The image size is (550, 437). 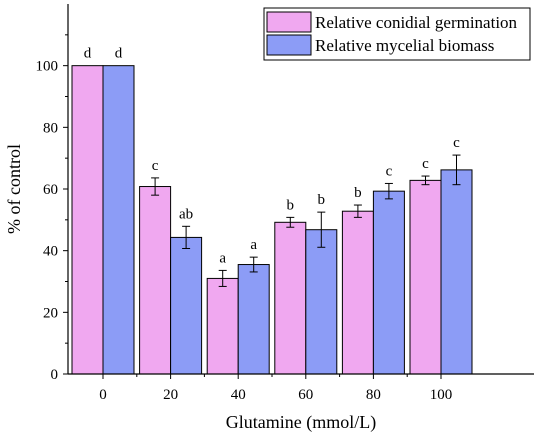 What do you see at coordinates (289, 45) in the screenshot?
I see `legend-swatch-biomass` at bounding box center [289, 45].